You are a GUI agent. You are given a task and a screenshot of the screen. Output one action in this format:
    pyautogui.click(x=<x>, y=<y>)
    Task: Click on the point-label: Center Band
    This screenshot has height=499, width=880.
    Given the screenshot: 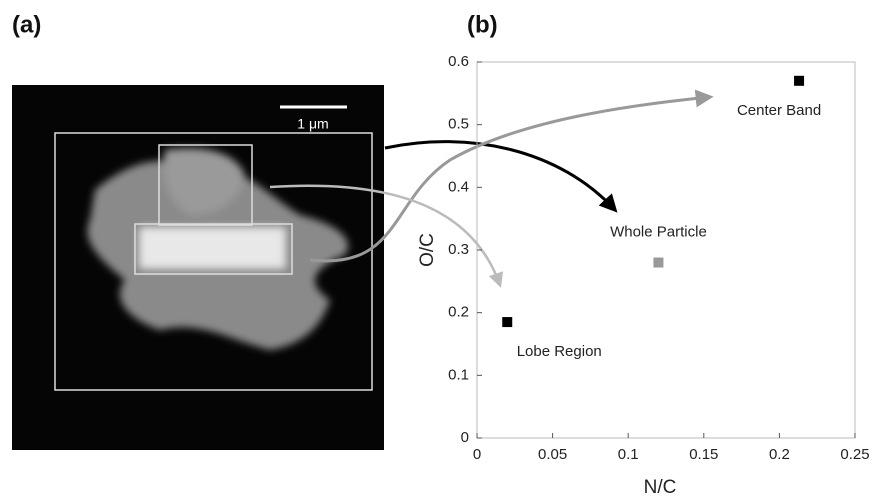 What is the action you would take?
    pyautogui.click(x=779, y=110)
    